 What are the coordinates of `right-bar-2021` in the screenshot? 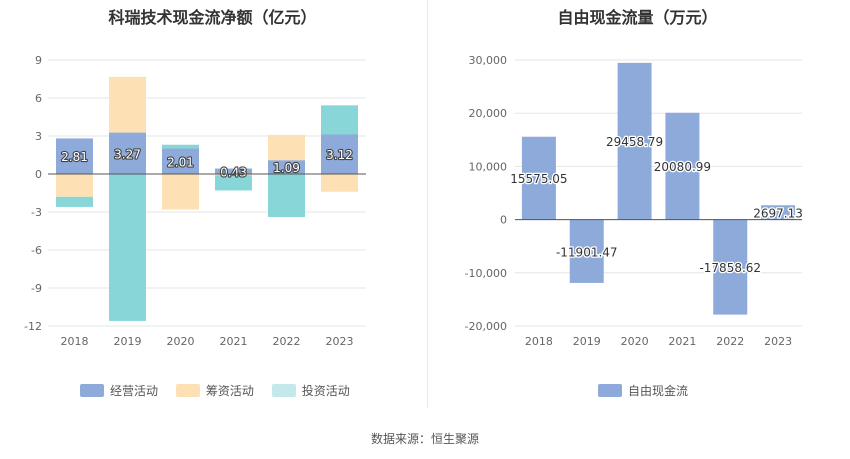 It's located at (682, 166).